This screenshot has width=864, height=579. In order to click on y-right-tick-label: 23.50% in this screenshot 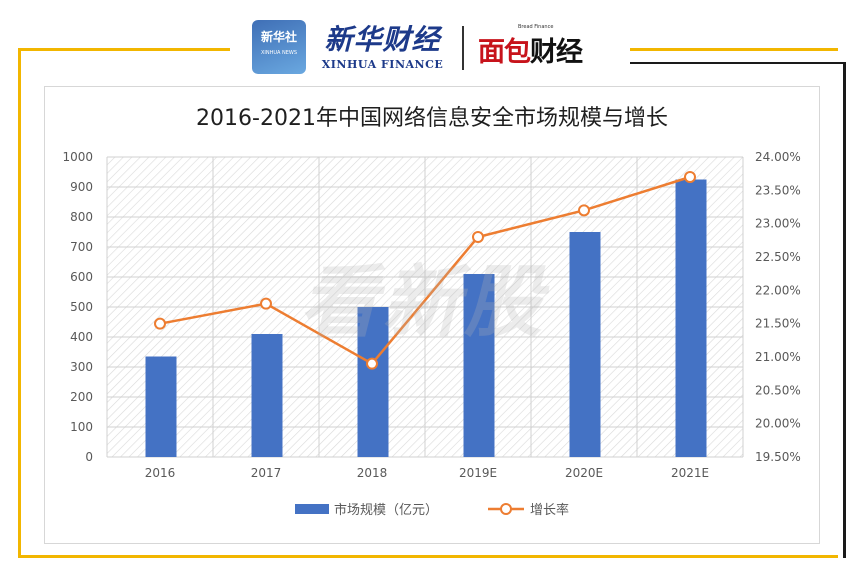, I will do `click(778, 190)`.